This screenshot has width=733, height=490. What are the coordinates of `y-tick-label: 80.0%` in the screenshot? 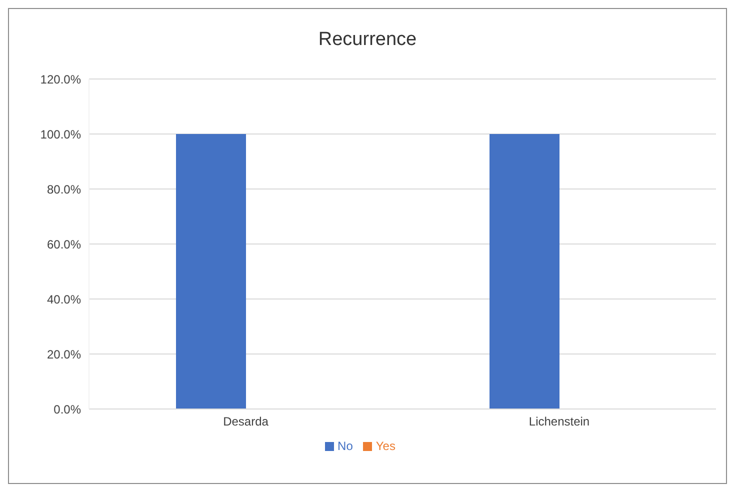 It's located at (64, 189).